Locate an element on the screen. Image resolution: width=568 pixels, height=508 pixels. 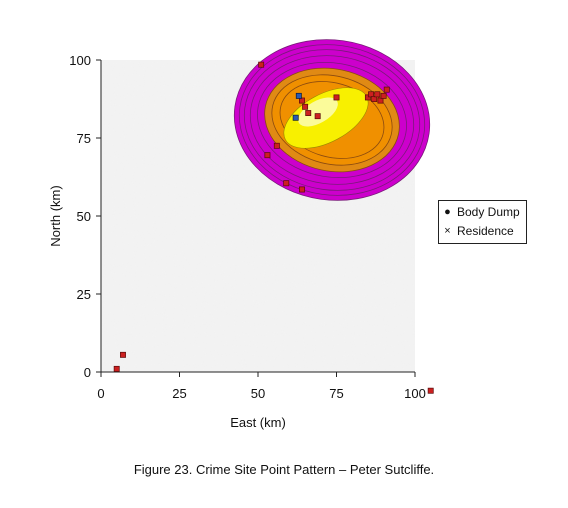
legend-item-body-dump: ● Body Dump is located at coordinates (481, 212).